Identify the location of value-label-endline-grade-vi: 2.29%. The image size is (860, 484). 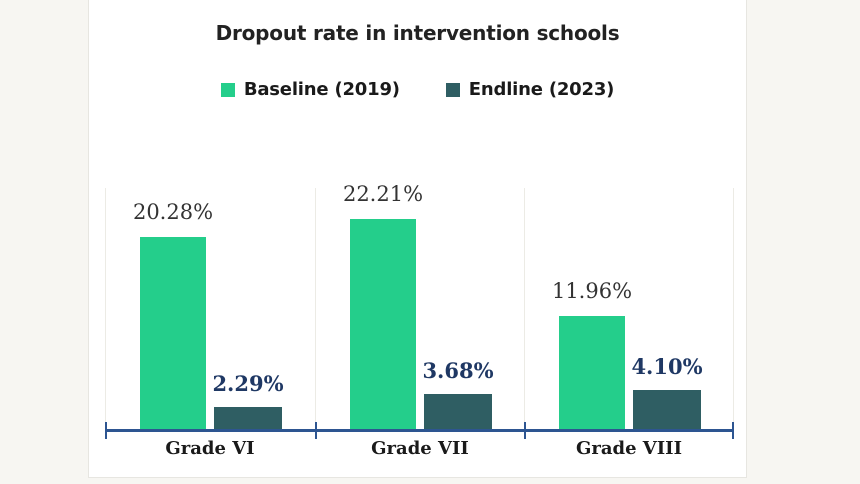
(248, 383).